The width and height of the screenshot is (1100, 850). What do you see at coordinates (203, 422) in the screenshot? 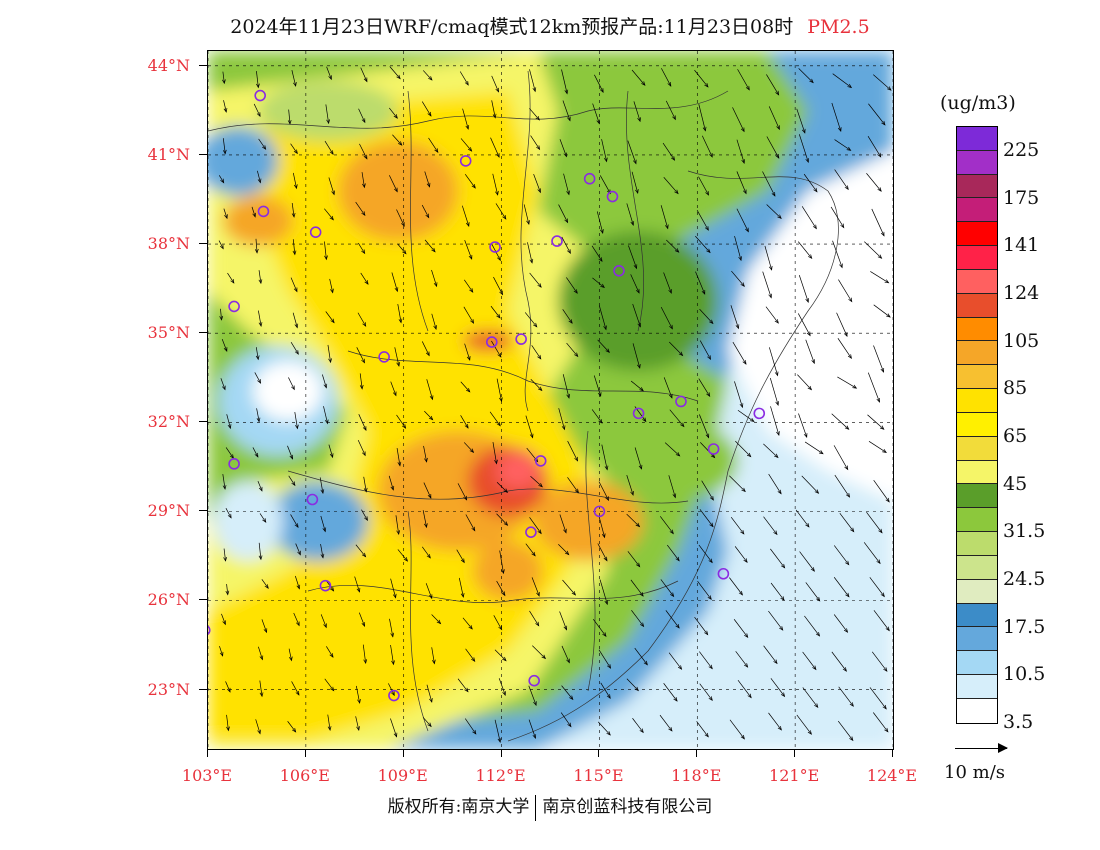
I see `lat-tick` at bounding box center [203, 422].